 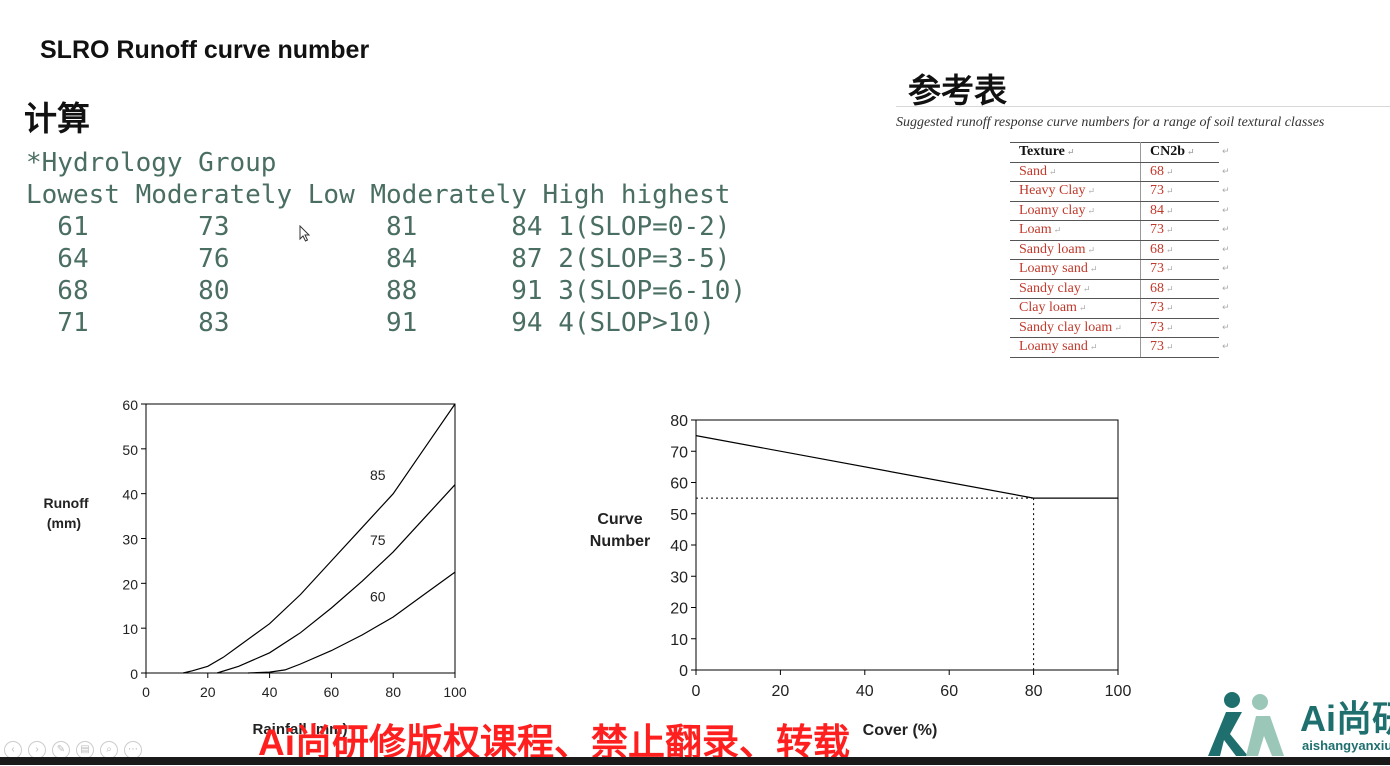 I want to click on y-axis-label-unit: (mm), so click(x=64, y=523).